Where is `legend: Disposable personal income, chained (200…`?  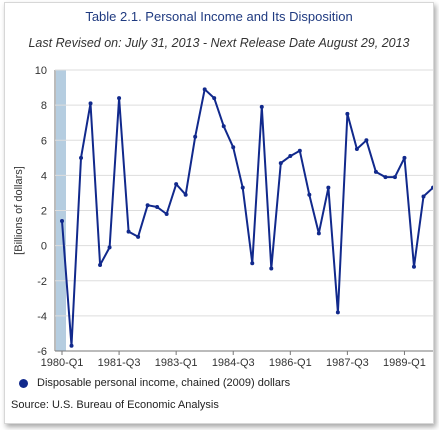
legend: Disposable personal income, chained (200… is located at coordinates (154, 383).